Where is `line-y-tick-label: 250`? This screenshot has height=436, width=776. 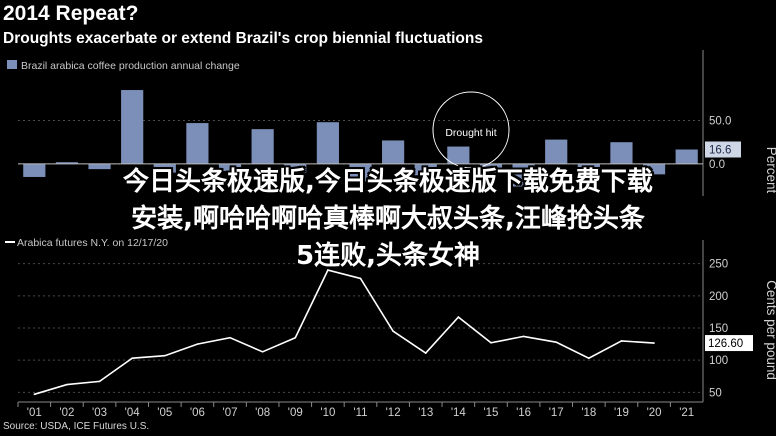
line-y-tick-label: 250 is located at coordinates (718, 265).